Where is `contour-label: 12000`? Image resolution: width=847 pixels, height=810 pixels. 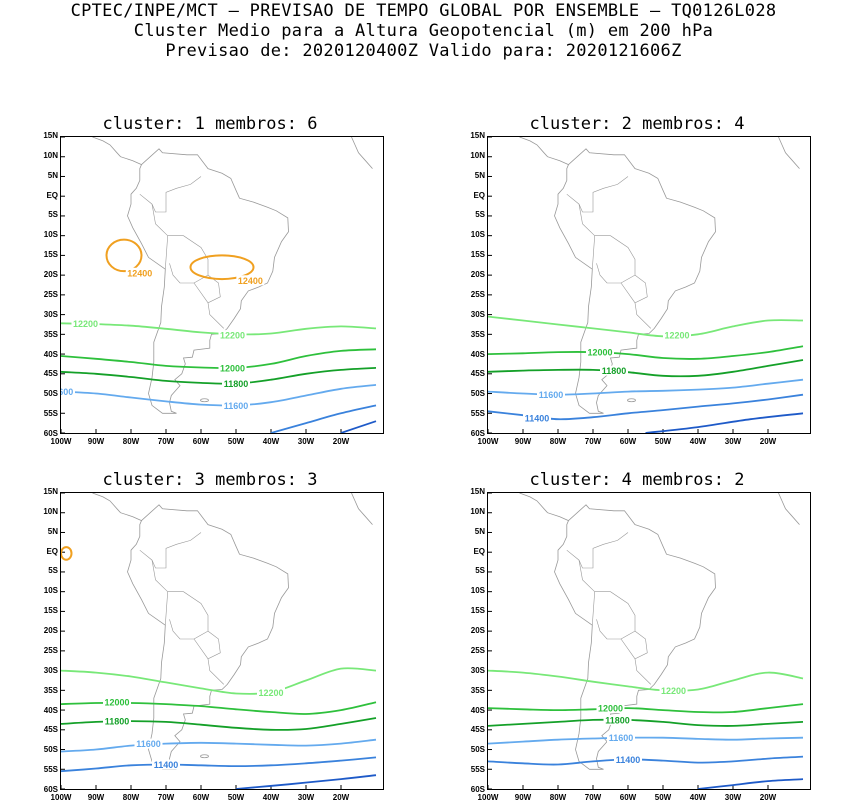
contour-label: 12000 is located at coordinates (599, 353).